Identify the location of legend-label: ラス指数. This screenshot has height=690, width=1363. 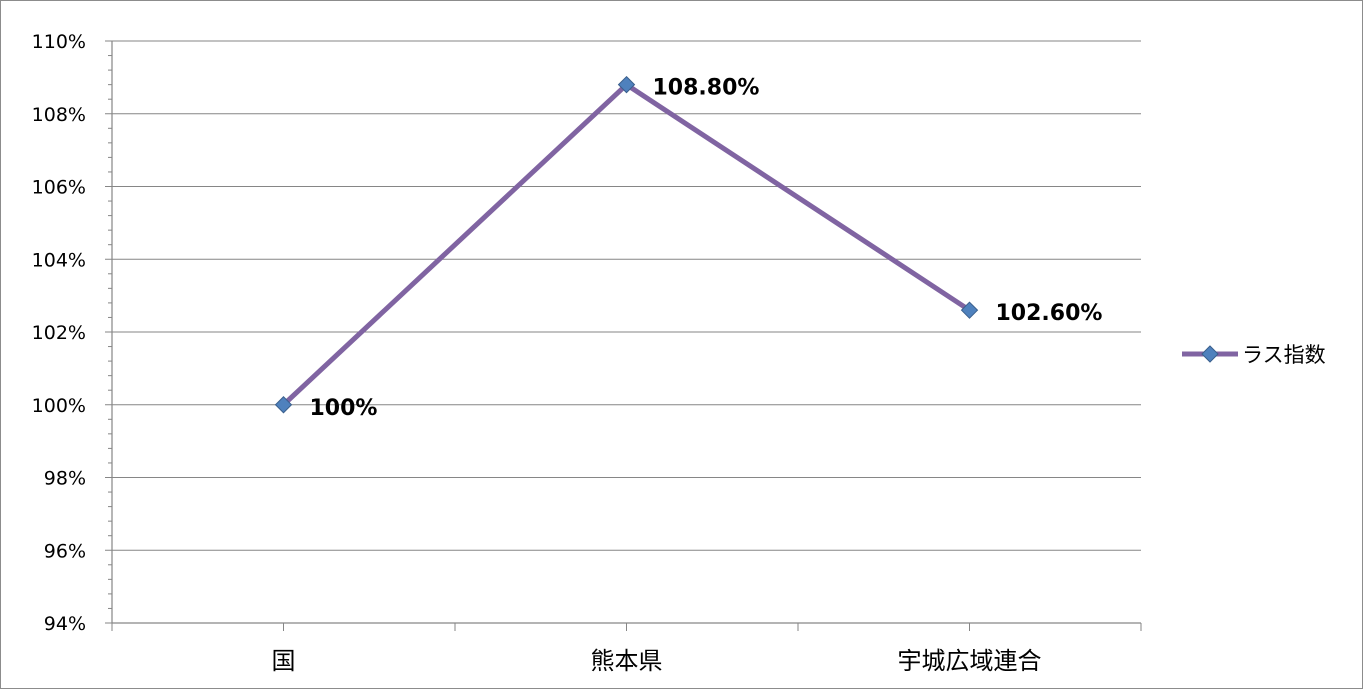
(1284, 355).